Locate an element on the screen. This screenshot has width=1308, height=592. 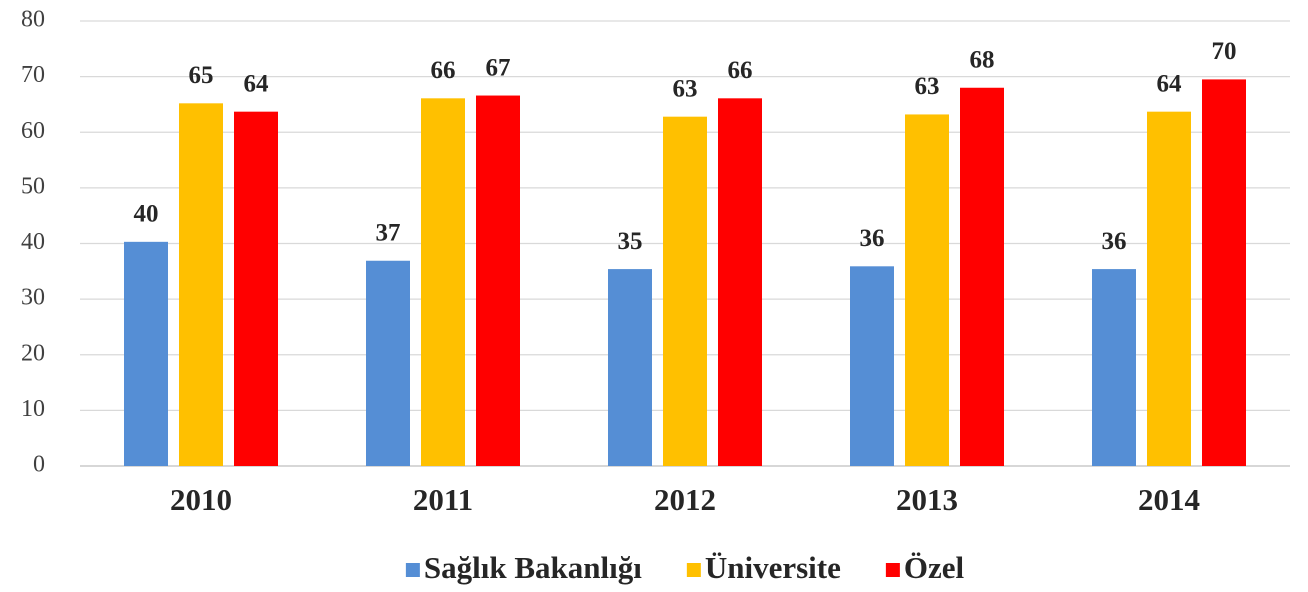
y-tick-label: 10 is located at coordinates (33, 409).